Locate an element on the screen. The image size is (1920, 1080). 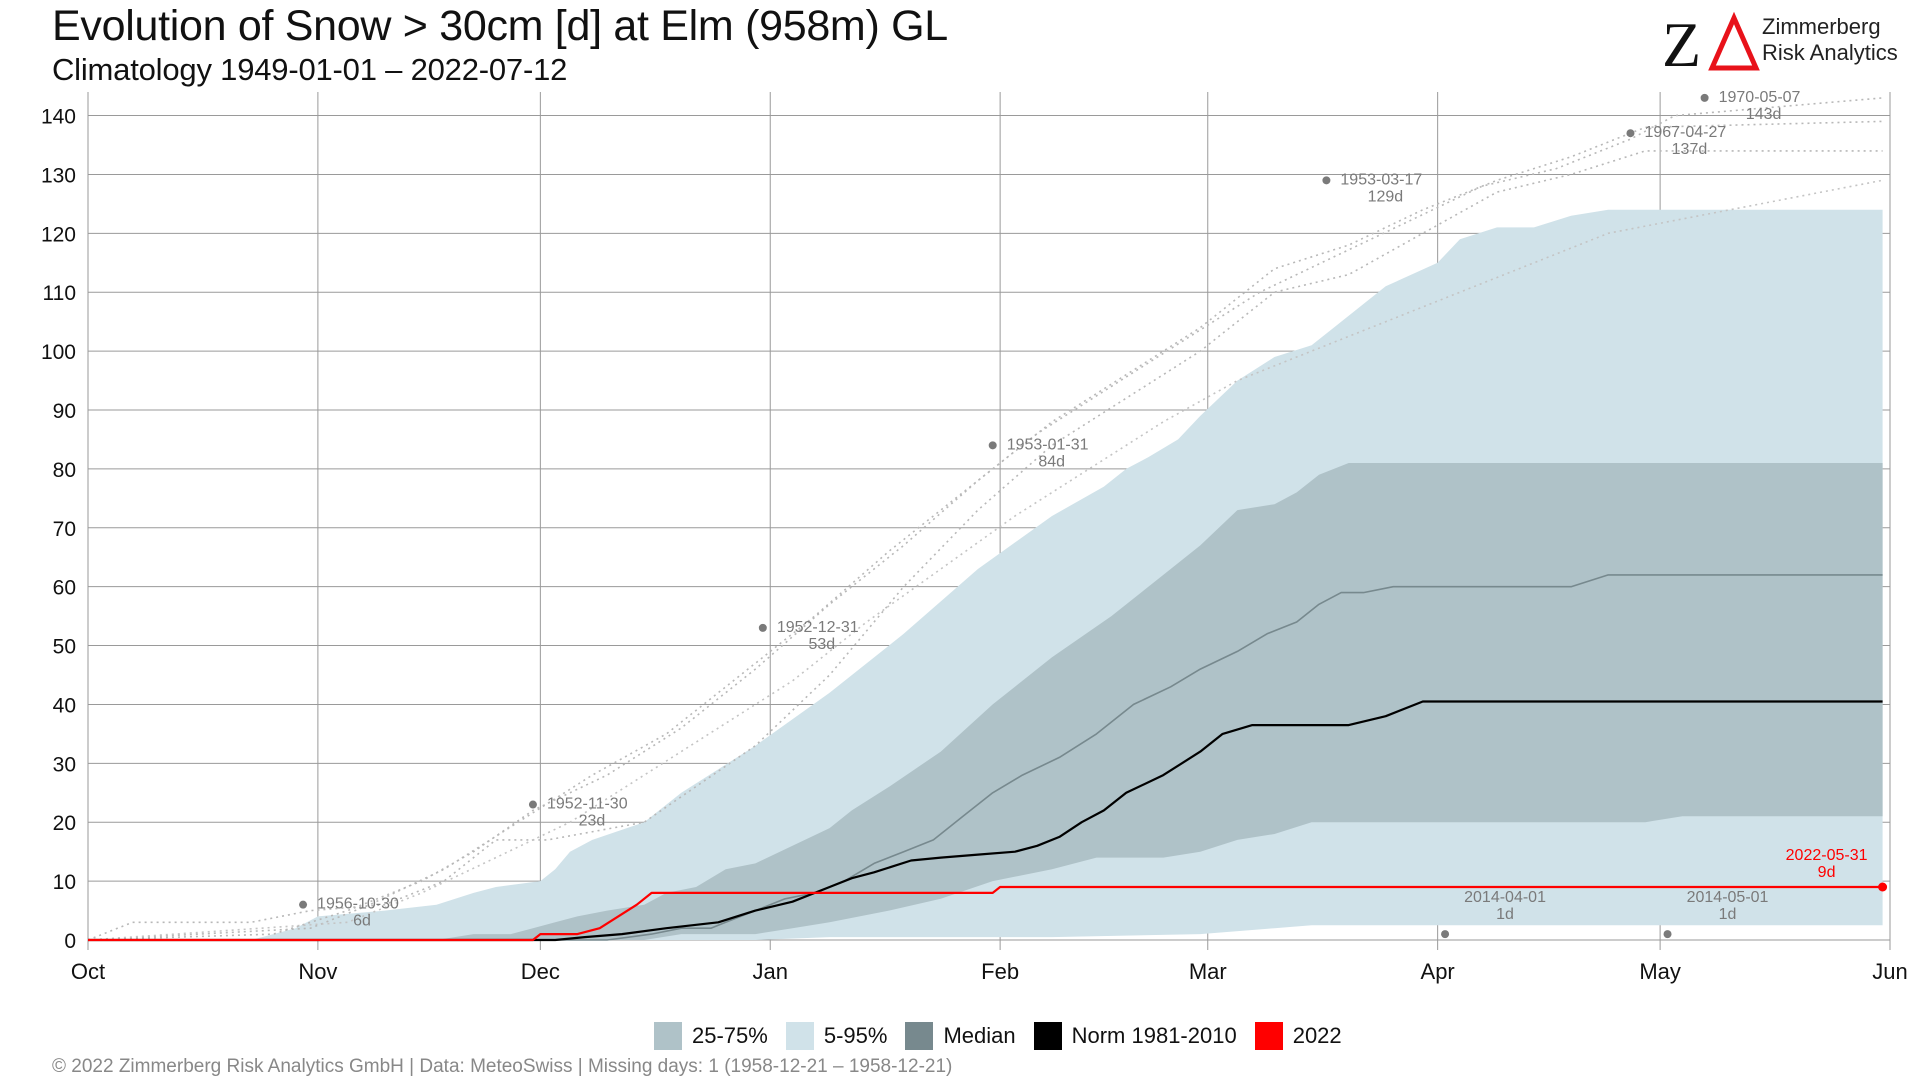
record-max-date: 1953-01-31 is located at coordinates (1048, 444).